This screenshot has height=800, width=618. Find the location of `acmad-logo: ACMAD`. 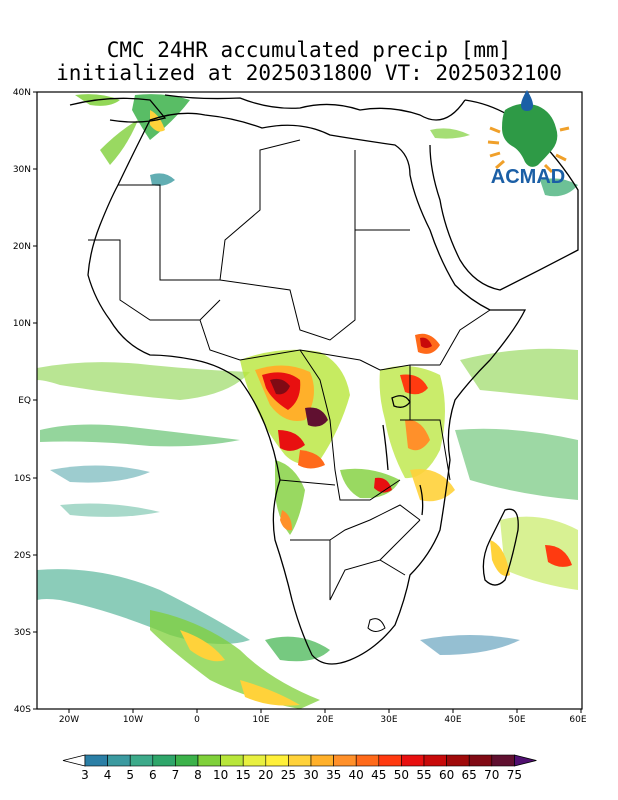

acmad-logo: ACMAD is located at coordinates (528, 139).